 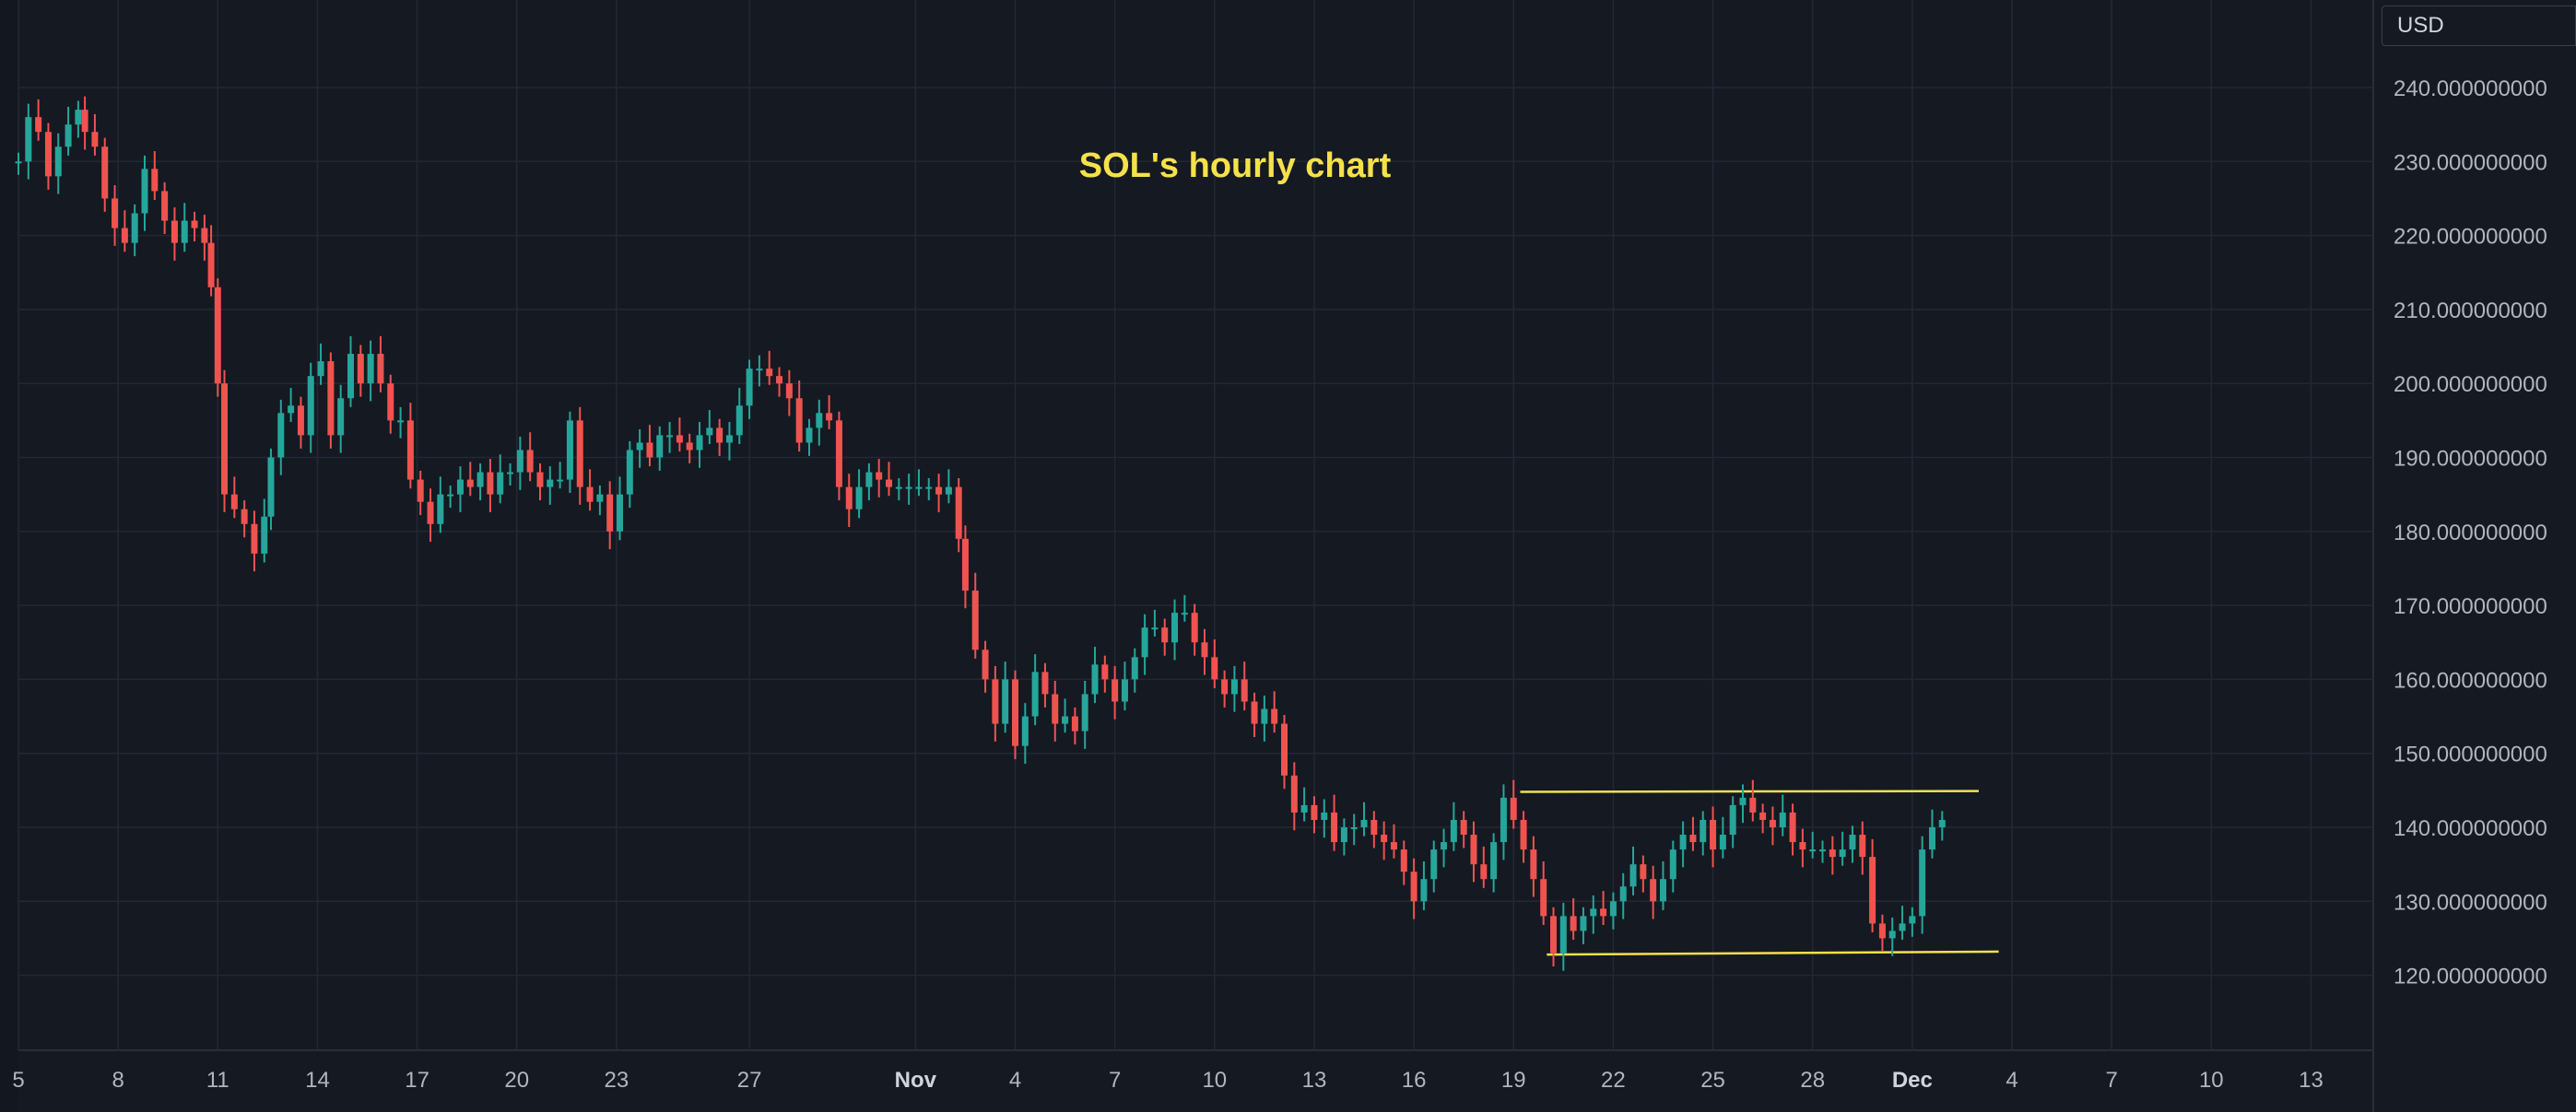 I want to click on y-tick-label: 150.000000000, so click(x=2470, y=755).